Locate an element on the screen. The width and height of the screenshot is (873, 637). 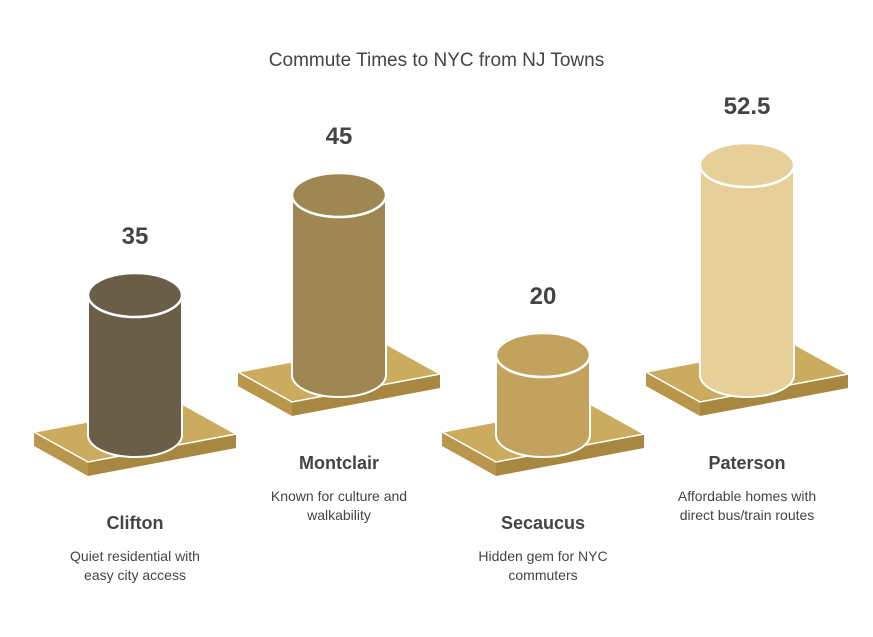
value-label: 20 is located at coordinates (543, 296).